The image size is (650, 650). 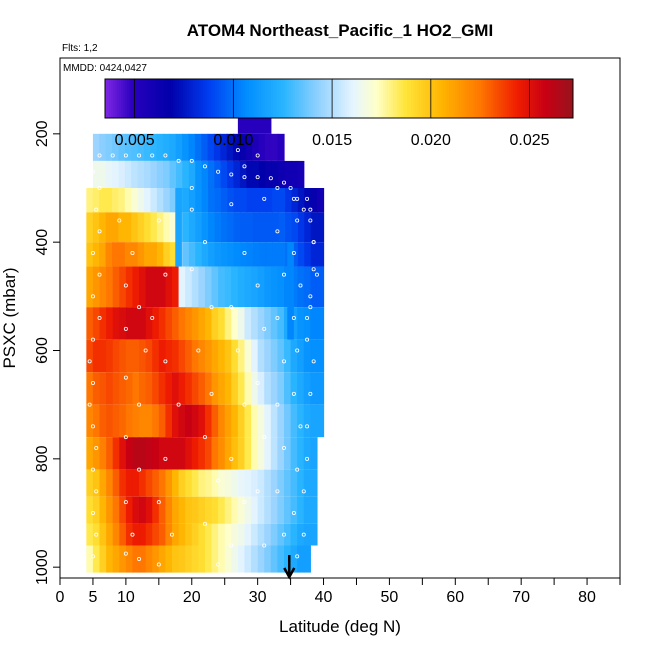 I want to click on colorbar-tick-label: 0.010, so click(x=233, y=140).